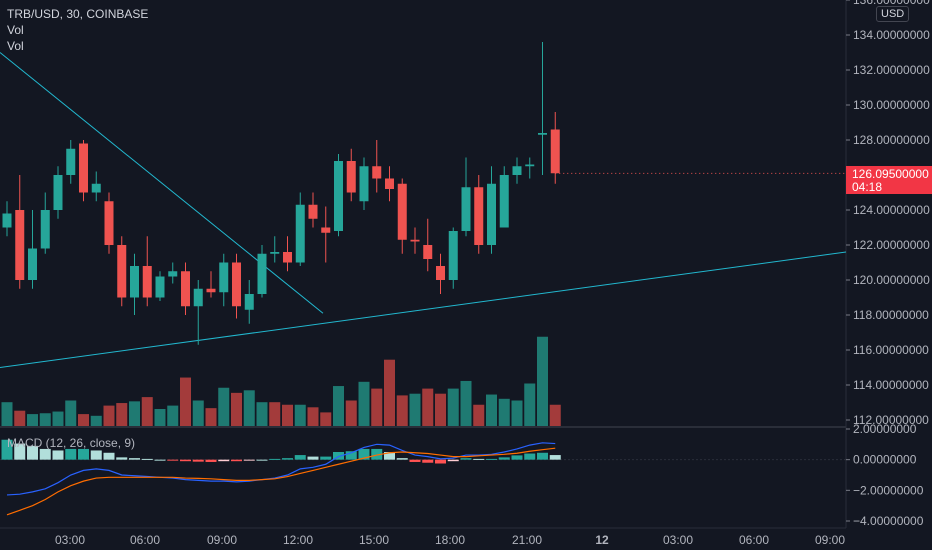 This screenshot has height=550, width=932. I want to click on volume-bars, so click(281, 381).